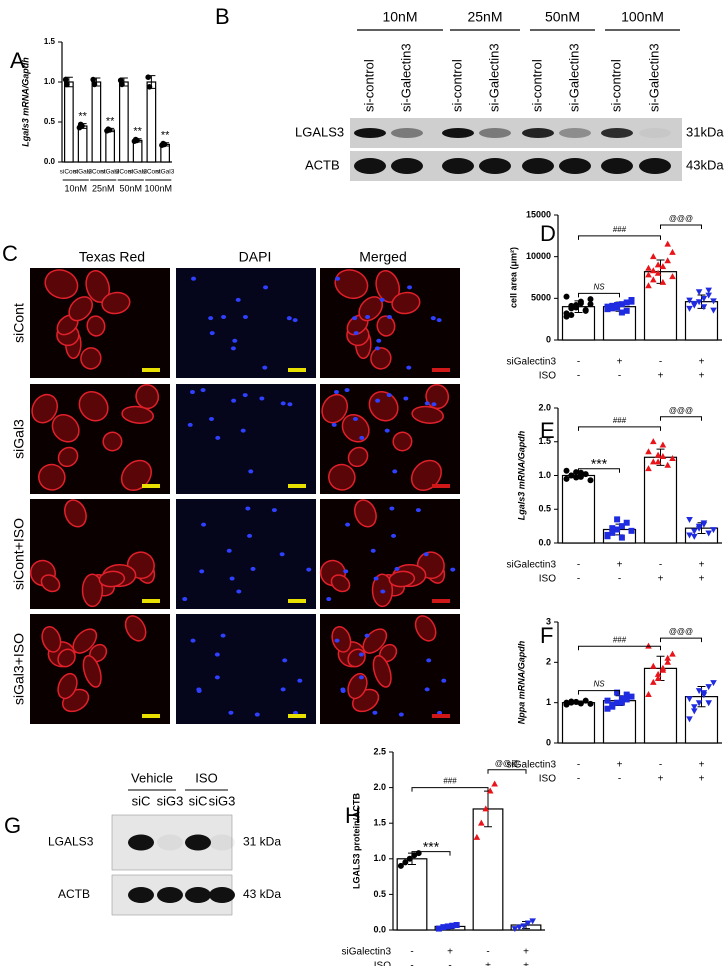  I want to click on row-header: siCont, so click(19, 323).